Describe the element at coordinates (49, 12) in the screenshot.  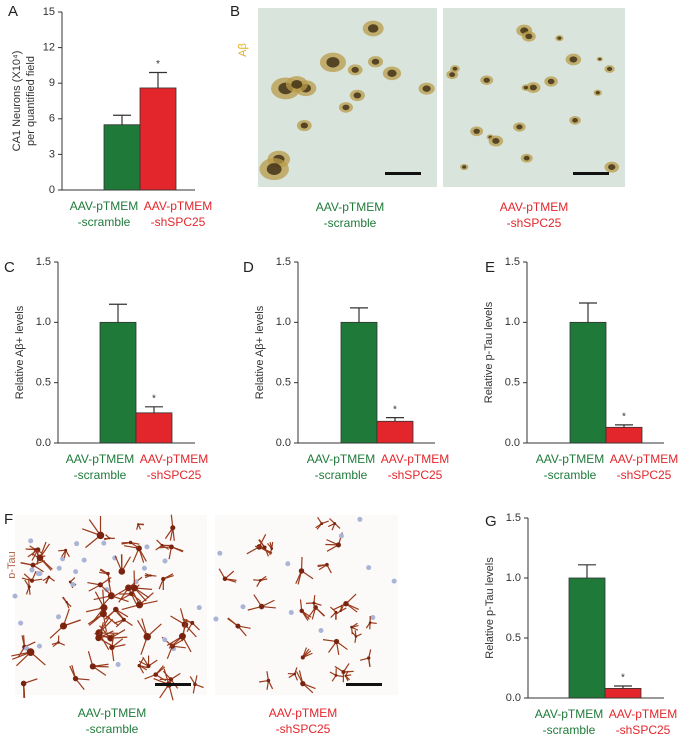
I see `y-tick-label: 15` at that location.